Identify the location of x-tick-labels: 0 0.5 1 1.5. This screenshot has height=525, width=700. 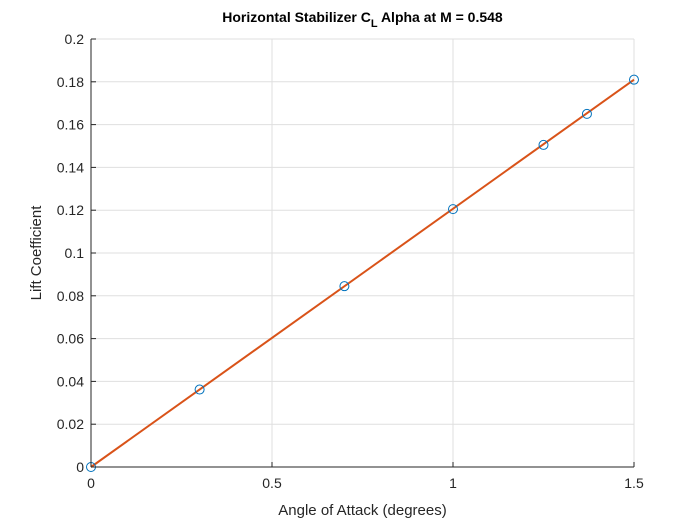
(365, 483).